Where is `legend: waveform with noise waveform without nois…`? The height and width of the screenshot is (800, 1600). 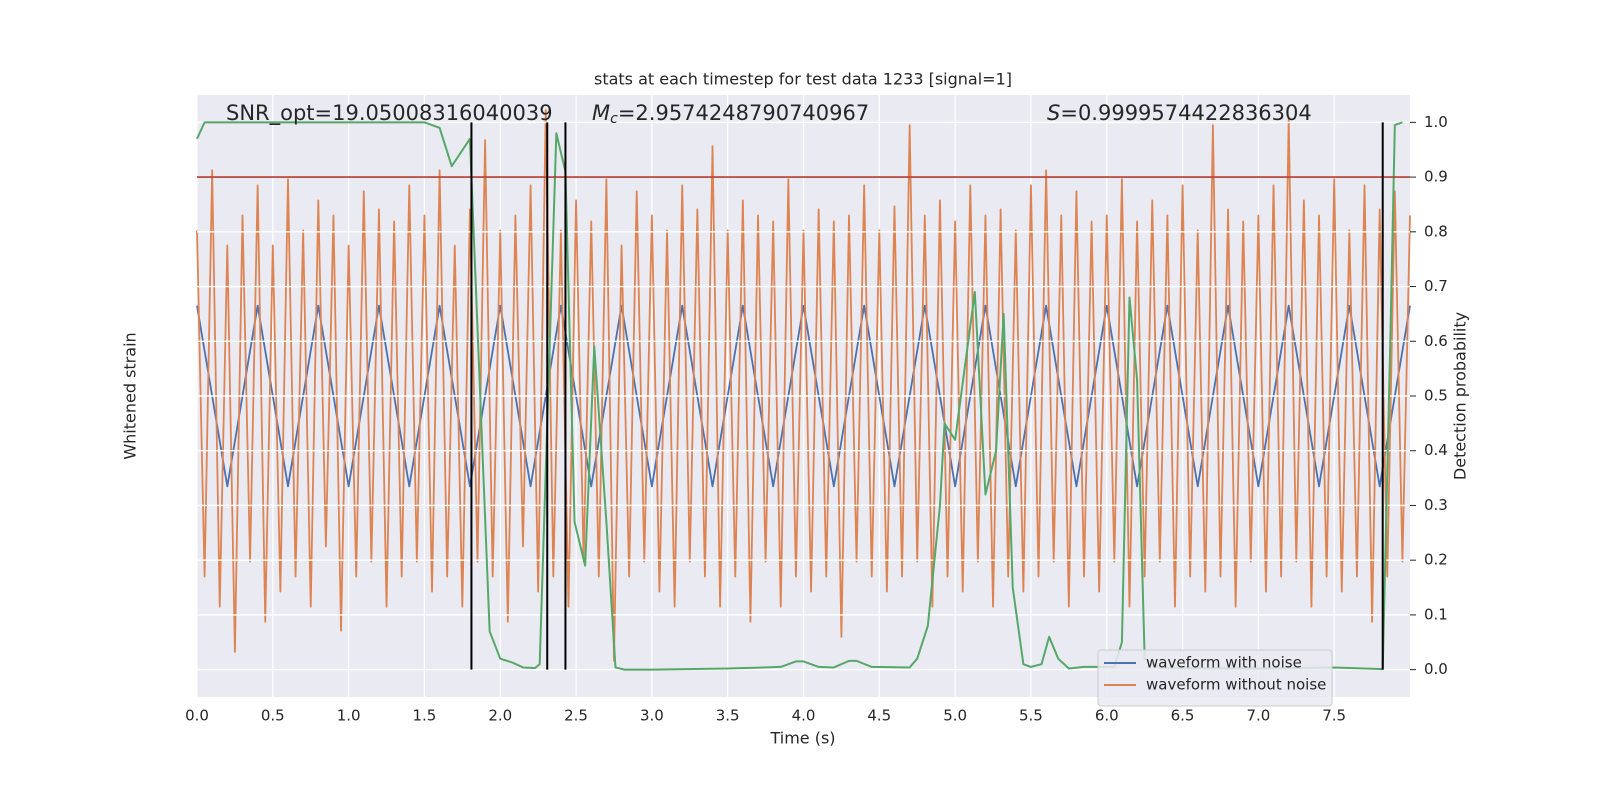
legend: waveform with noise waveform without nois… is located at coordinates (1215, 678).